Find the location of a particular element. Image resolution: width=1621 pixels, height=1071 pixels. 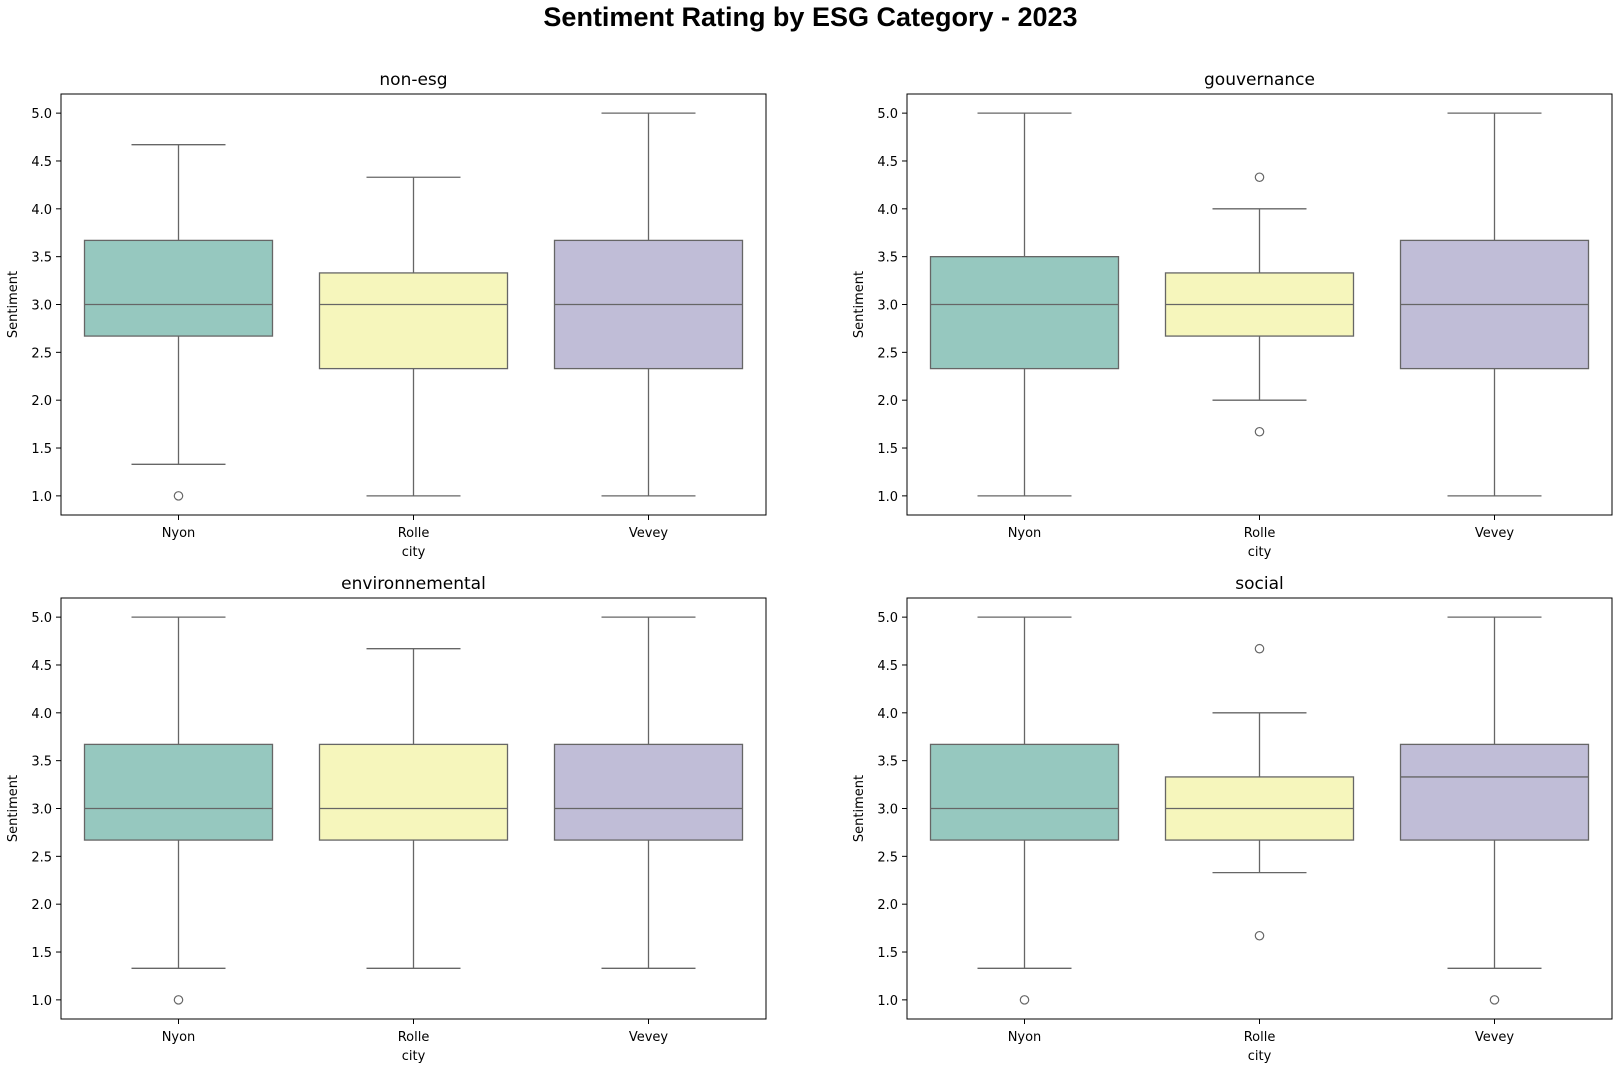

figure-title: Sentiment Rating by ESG Category - 2023 is located at coordinates (810, 17).